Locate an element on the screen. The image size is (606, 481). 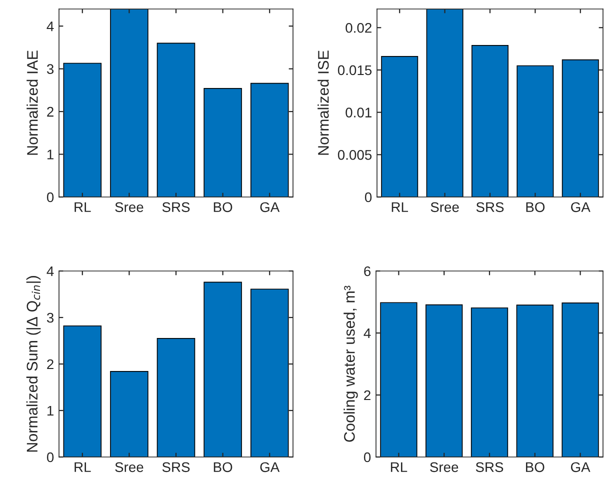
y-axis-title: Normalized ISE is located at coordinates (323, 102).